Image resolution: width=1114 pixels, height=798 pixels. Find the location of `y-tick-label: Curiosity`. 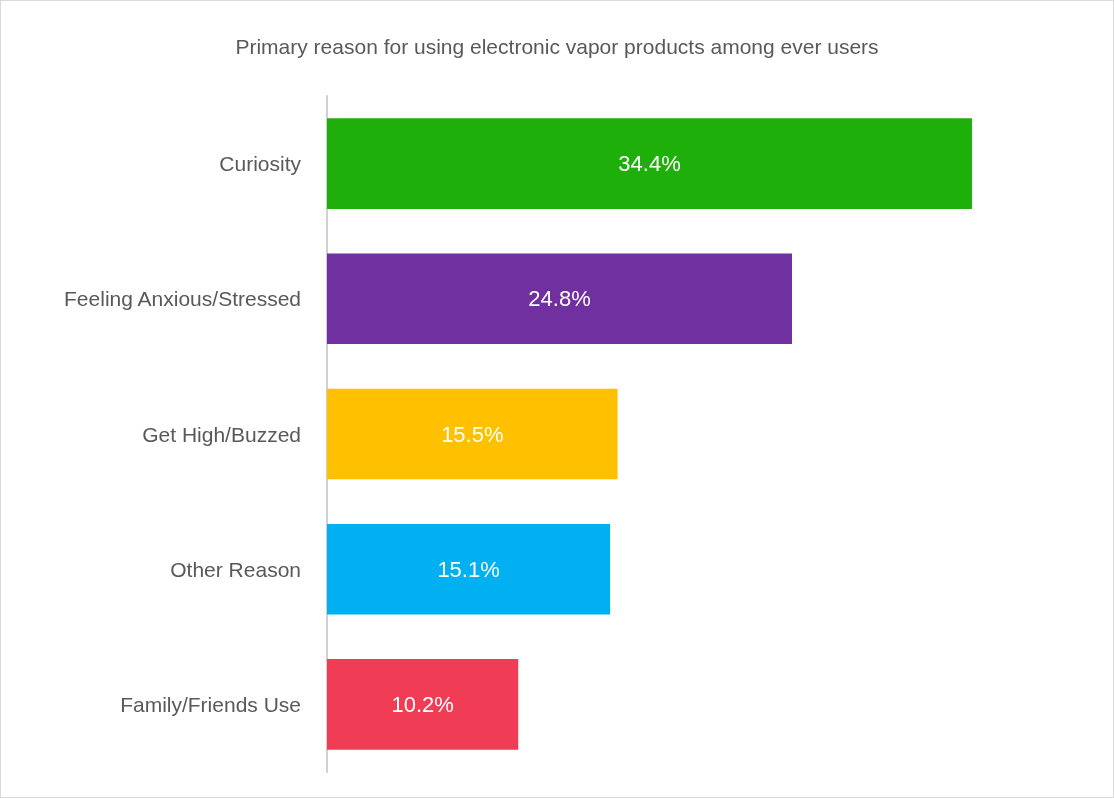

y-tick-label: Curiosity is located at coordinates (260, 164).